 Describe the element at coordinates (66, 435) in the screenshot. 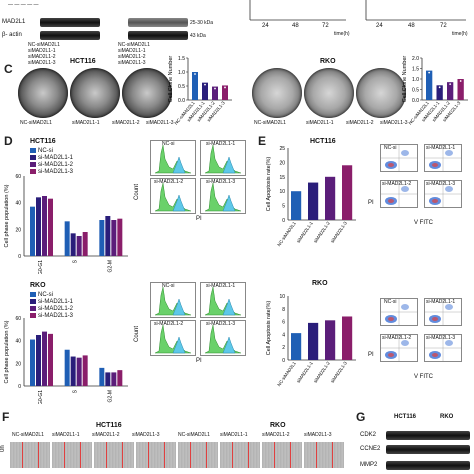

I see `wound-label-2: siMAD2L1-1` at that location.